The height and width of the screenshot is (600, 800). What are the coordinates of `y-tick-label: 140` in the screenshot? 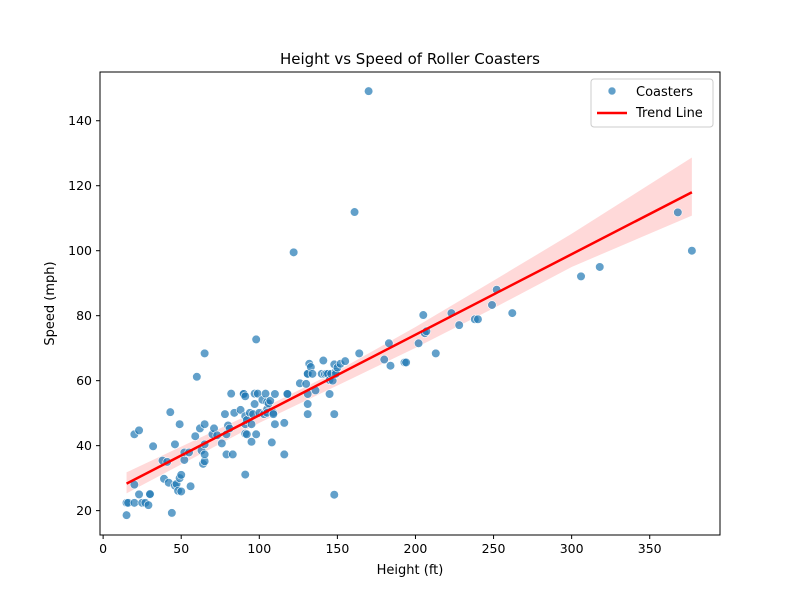 It's located at (80, 120).